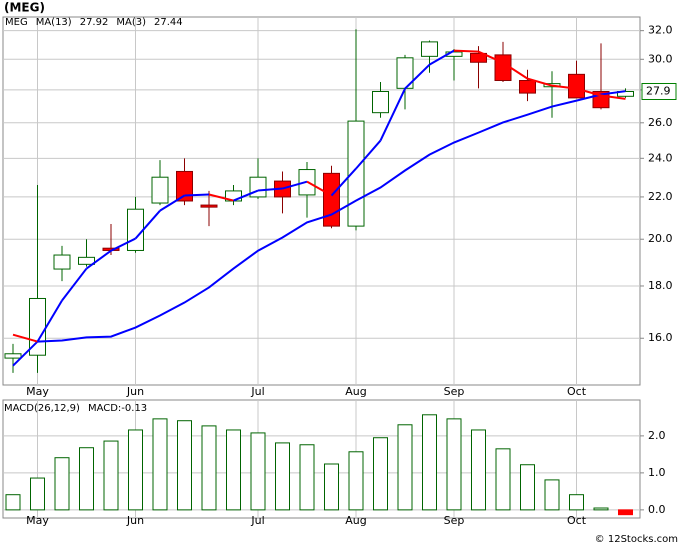 This screenshot has height=546, width=680. What do you see at coordinates (660, 122) in the screenshot?
I see `y-tick-label: 26.0` at bounding box center [660, 122].